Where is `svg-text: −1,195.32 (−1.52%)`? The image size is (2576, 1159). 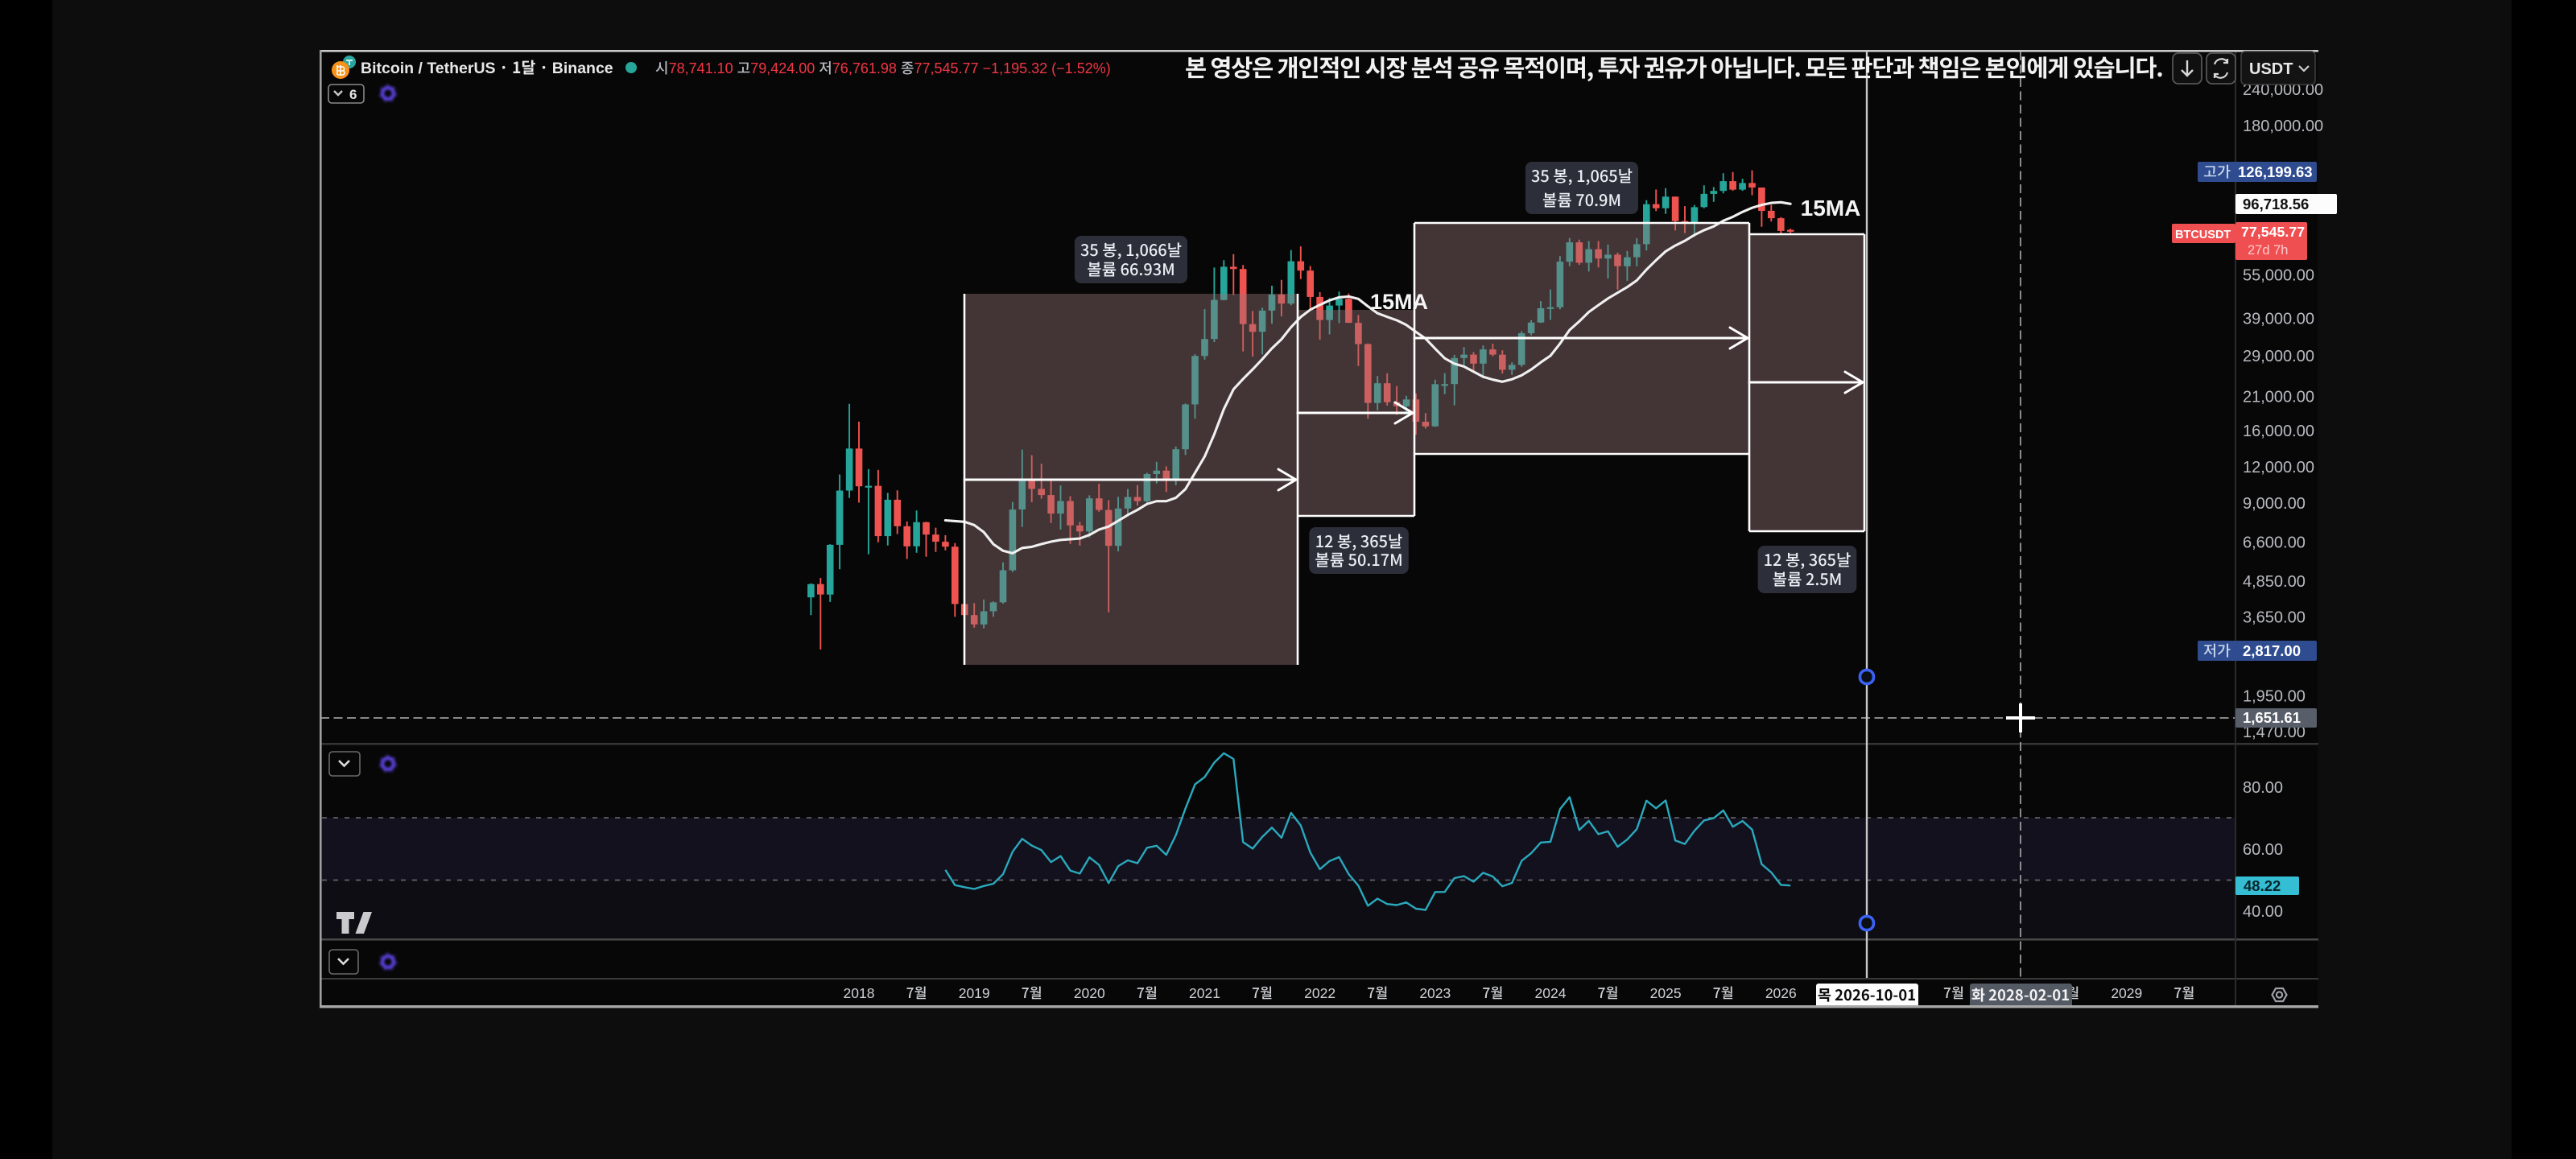 svg-text: −1,195.32 (−1.52%) is located at coordinates (1047, 68).